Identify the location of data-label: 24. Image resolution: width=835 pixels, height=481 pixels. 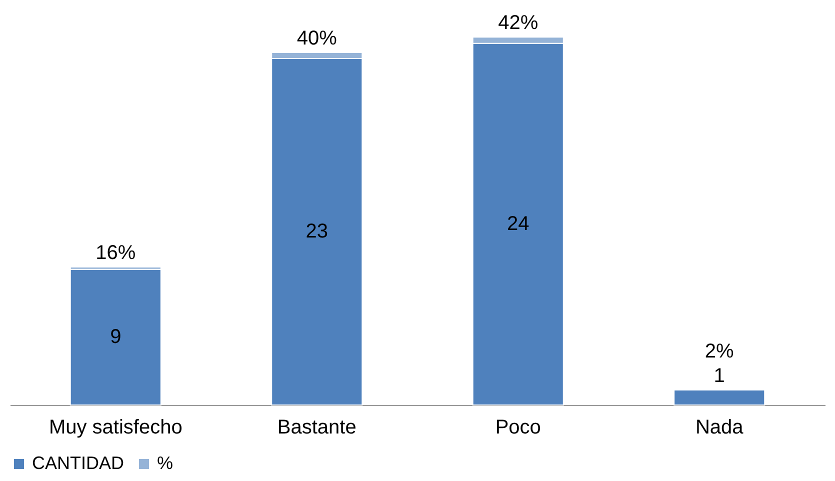
(518, 224).